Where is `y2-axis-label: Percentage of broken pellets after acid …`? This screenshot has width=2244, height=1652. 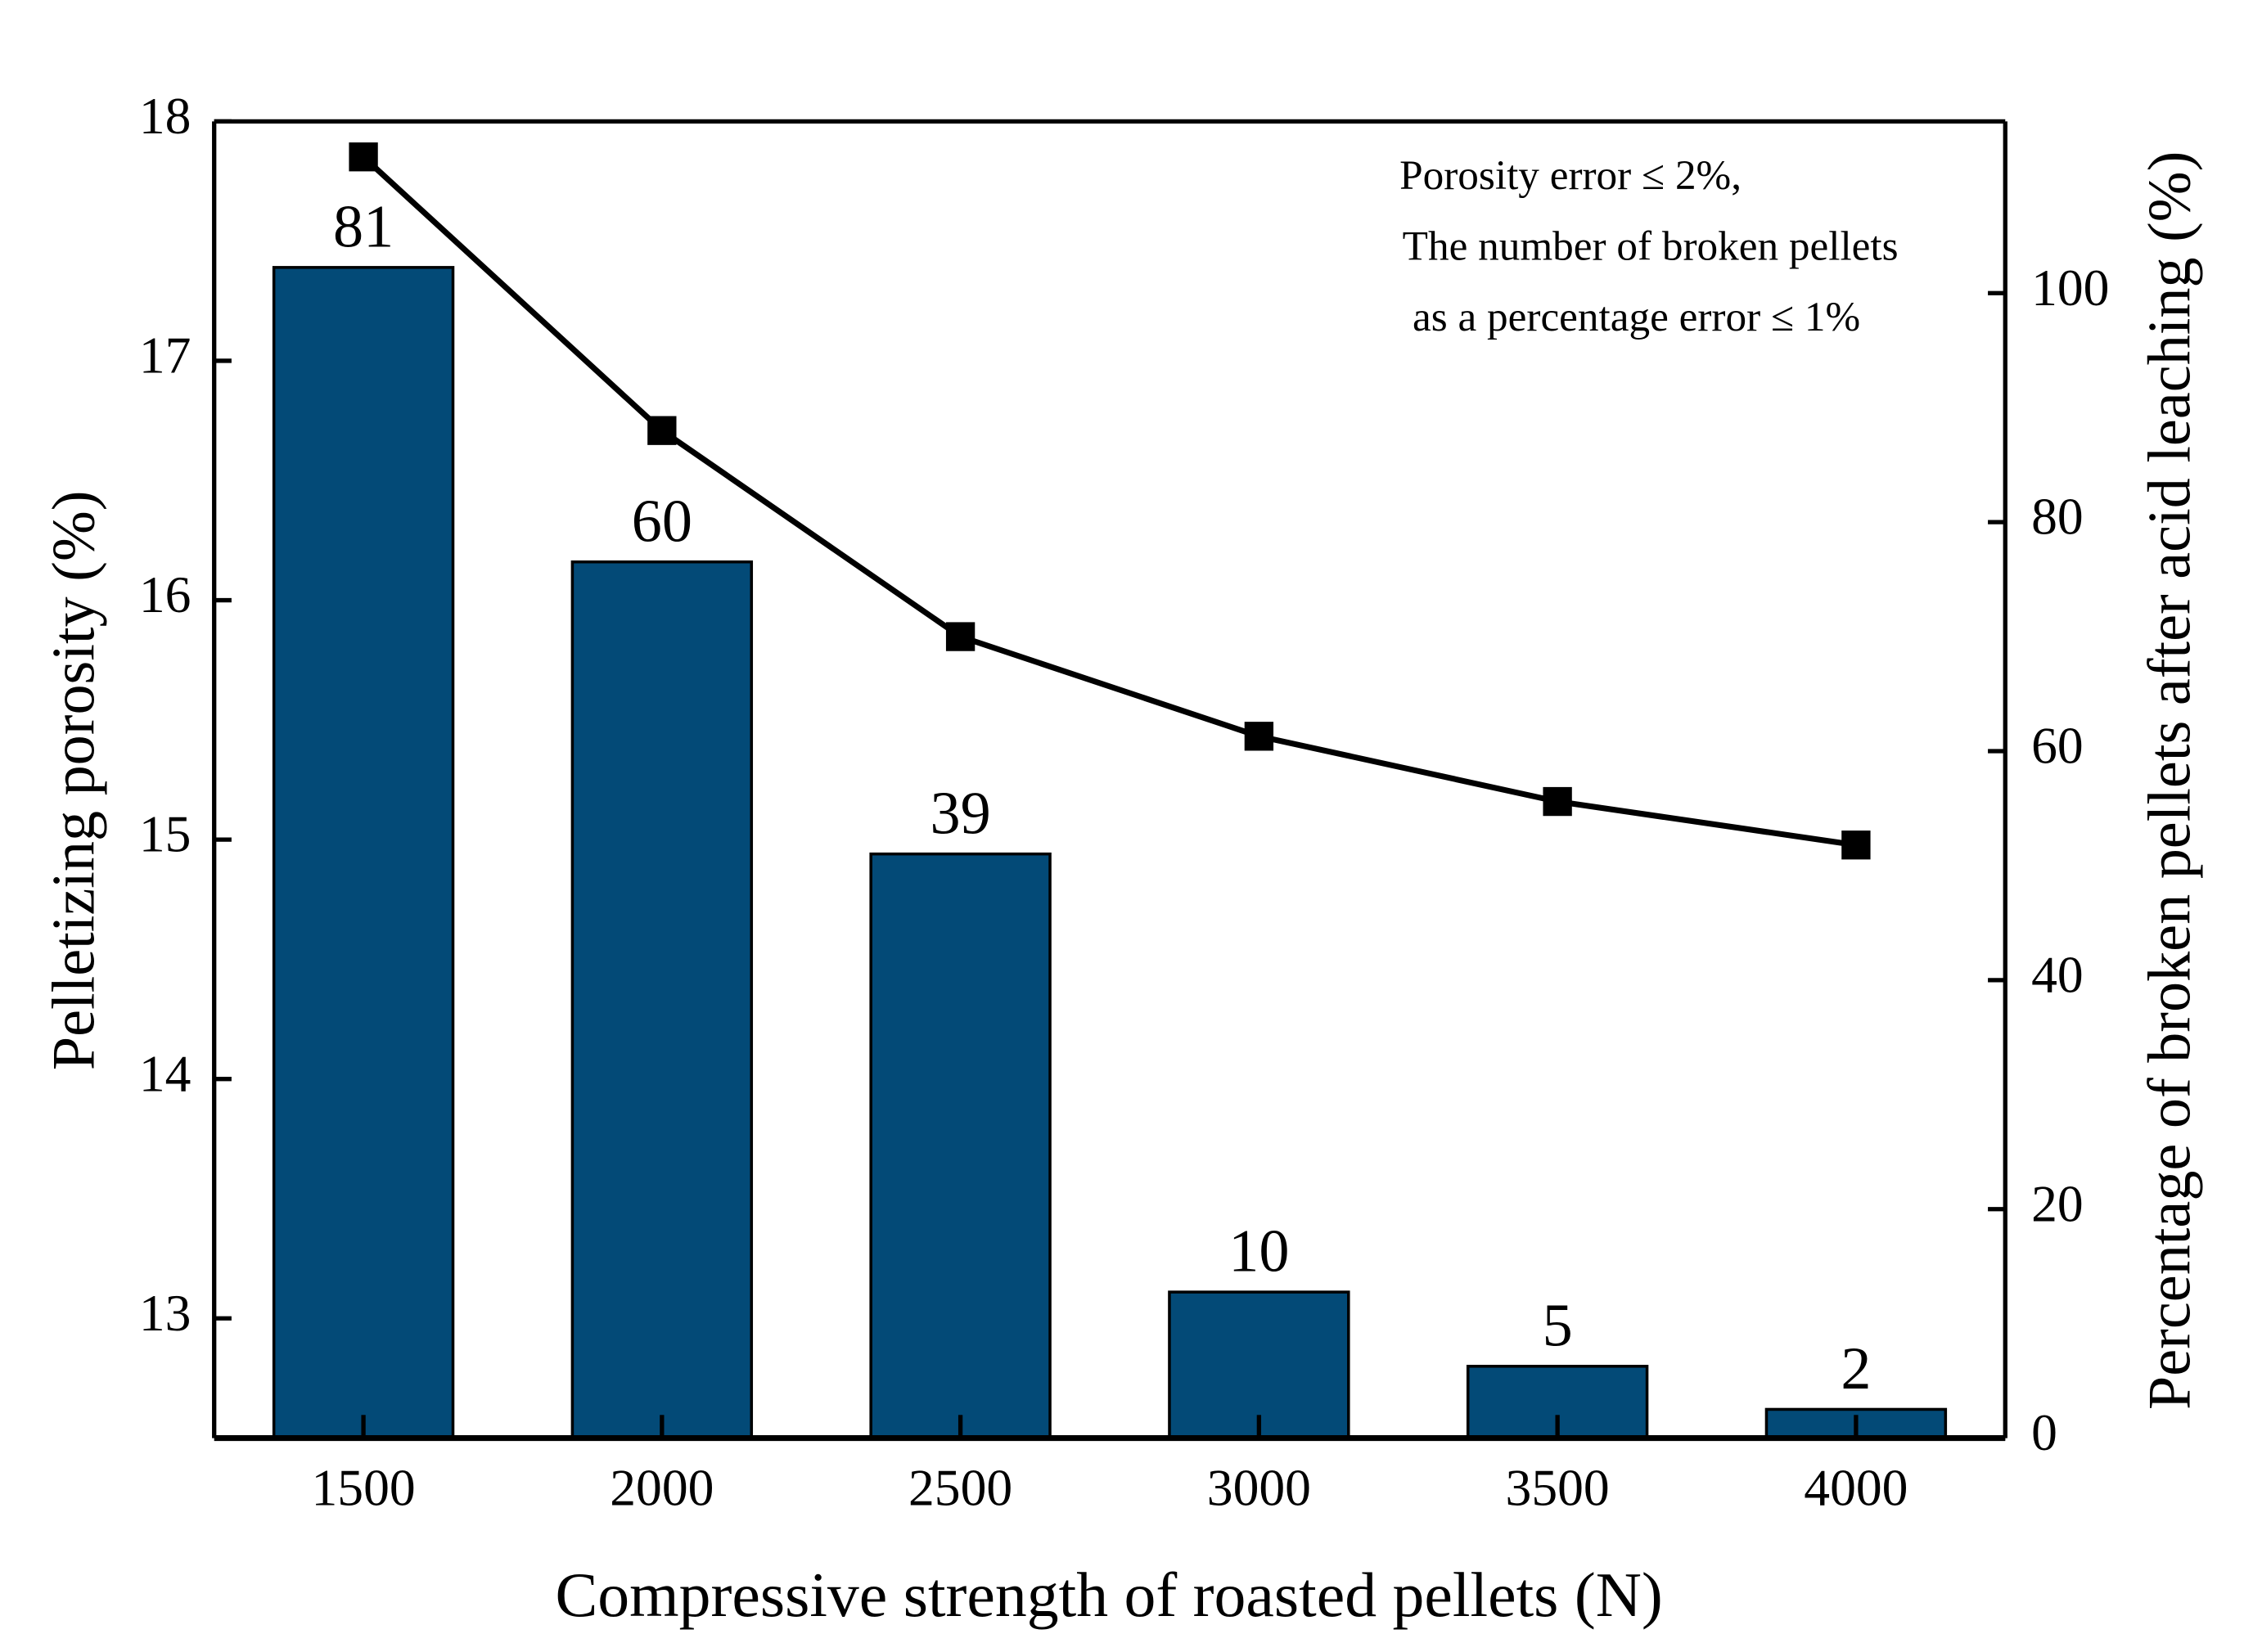
y2-axis-label: Percentage of broken pellets after acid … is located at coordinates (2170, 780).